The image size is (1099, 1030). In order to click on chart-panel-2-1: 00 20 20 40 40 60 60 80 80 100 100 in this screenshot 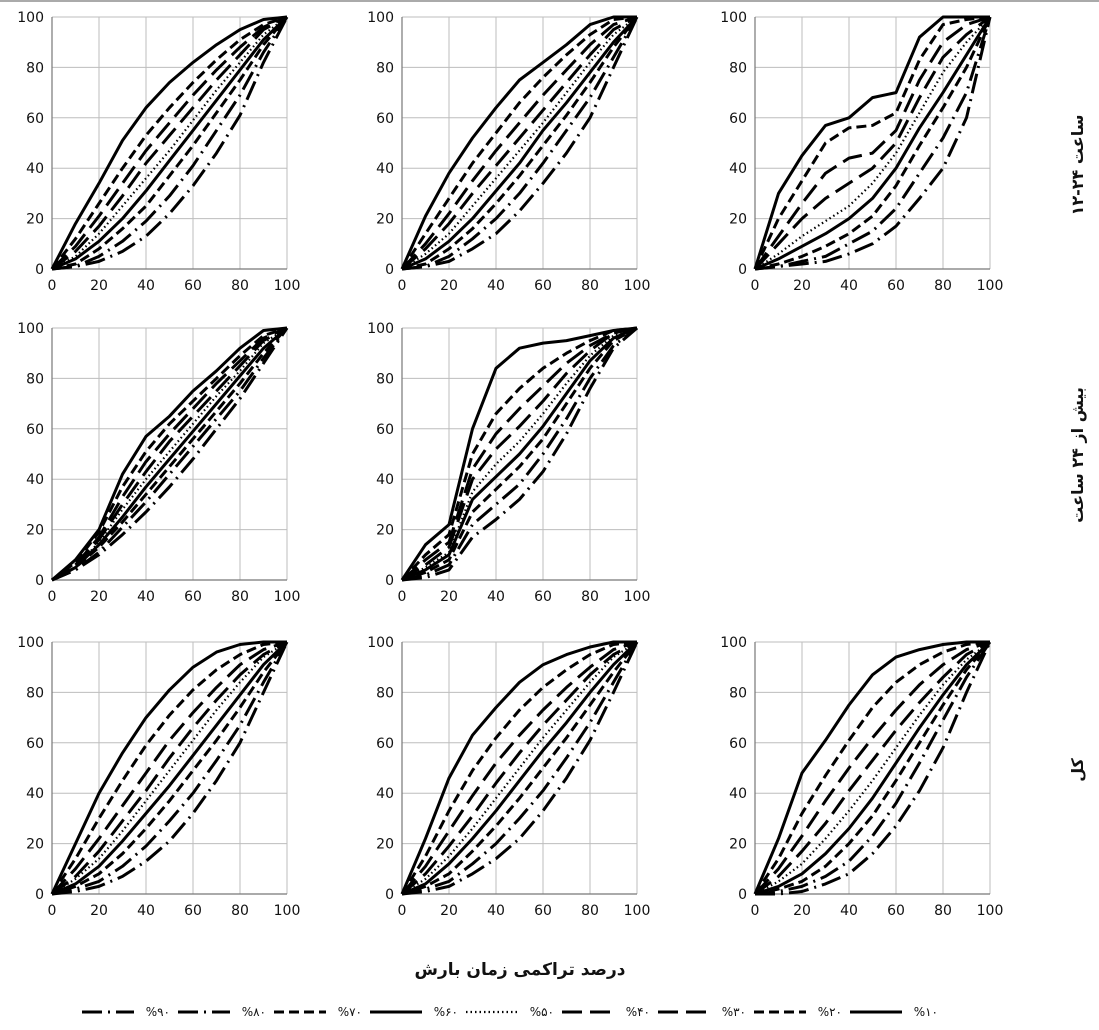, I will do `click(508, 777)`.